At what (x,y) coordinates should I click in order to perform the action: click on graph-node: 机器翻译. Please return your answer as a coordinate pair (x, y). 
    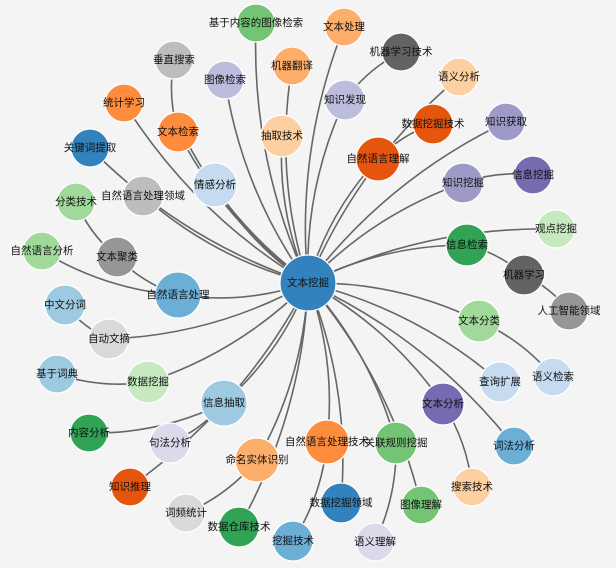
    Looking at the image, I should click on (292, 66).